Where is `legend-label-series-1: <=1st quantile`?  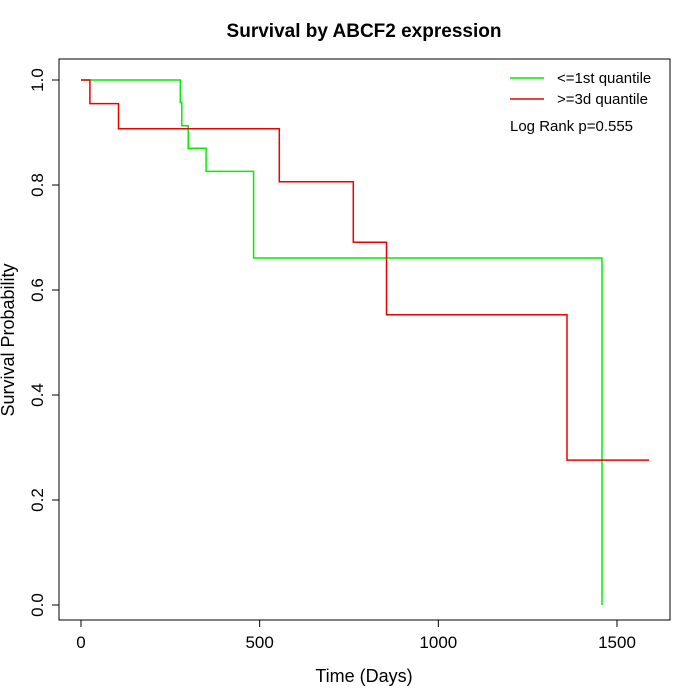 legend-label-series-1: <=1st quantile is located at coordinates (604, 78).